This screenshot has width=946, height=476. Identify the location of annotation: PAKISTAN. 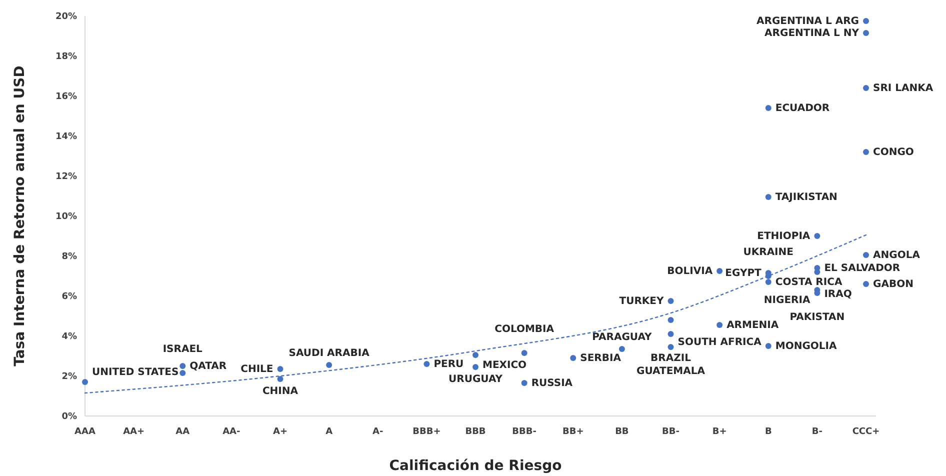
(817, 317).